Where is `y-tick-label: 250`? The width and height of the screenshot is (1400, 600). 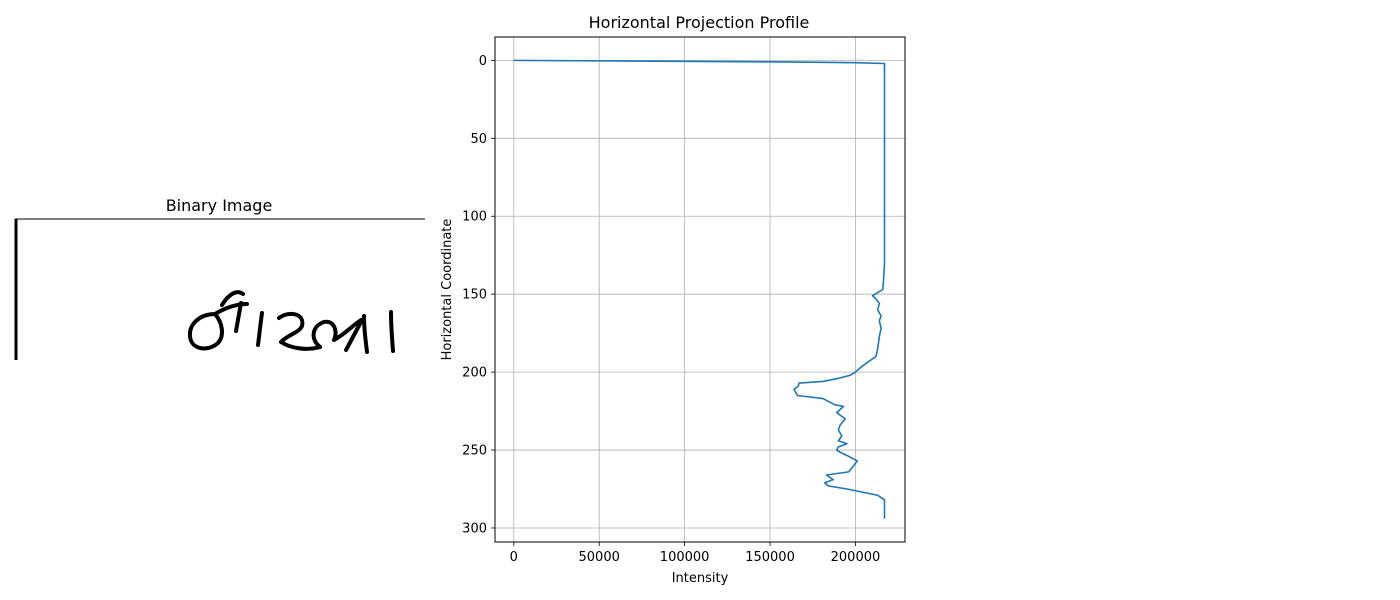 y-tick-label: 250 is located at coordinates (474, 451).